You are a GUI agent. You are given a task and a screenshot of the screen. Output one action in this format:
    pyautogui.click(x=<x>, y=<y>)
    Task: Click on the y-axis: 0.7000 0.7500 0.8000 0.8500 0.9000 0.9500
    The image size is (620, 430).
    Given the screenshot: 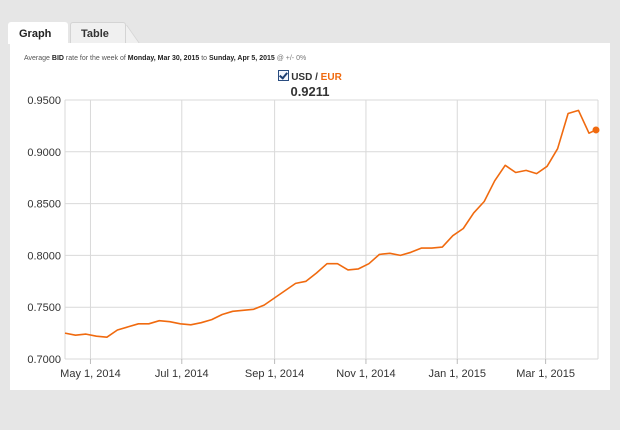 What is the action you would take?
    pyautogui.click(x=44, y=230)
    